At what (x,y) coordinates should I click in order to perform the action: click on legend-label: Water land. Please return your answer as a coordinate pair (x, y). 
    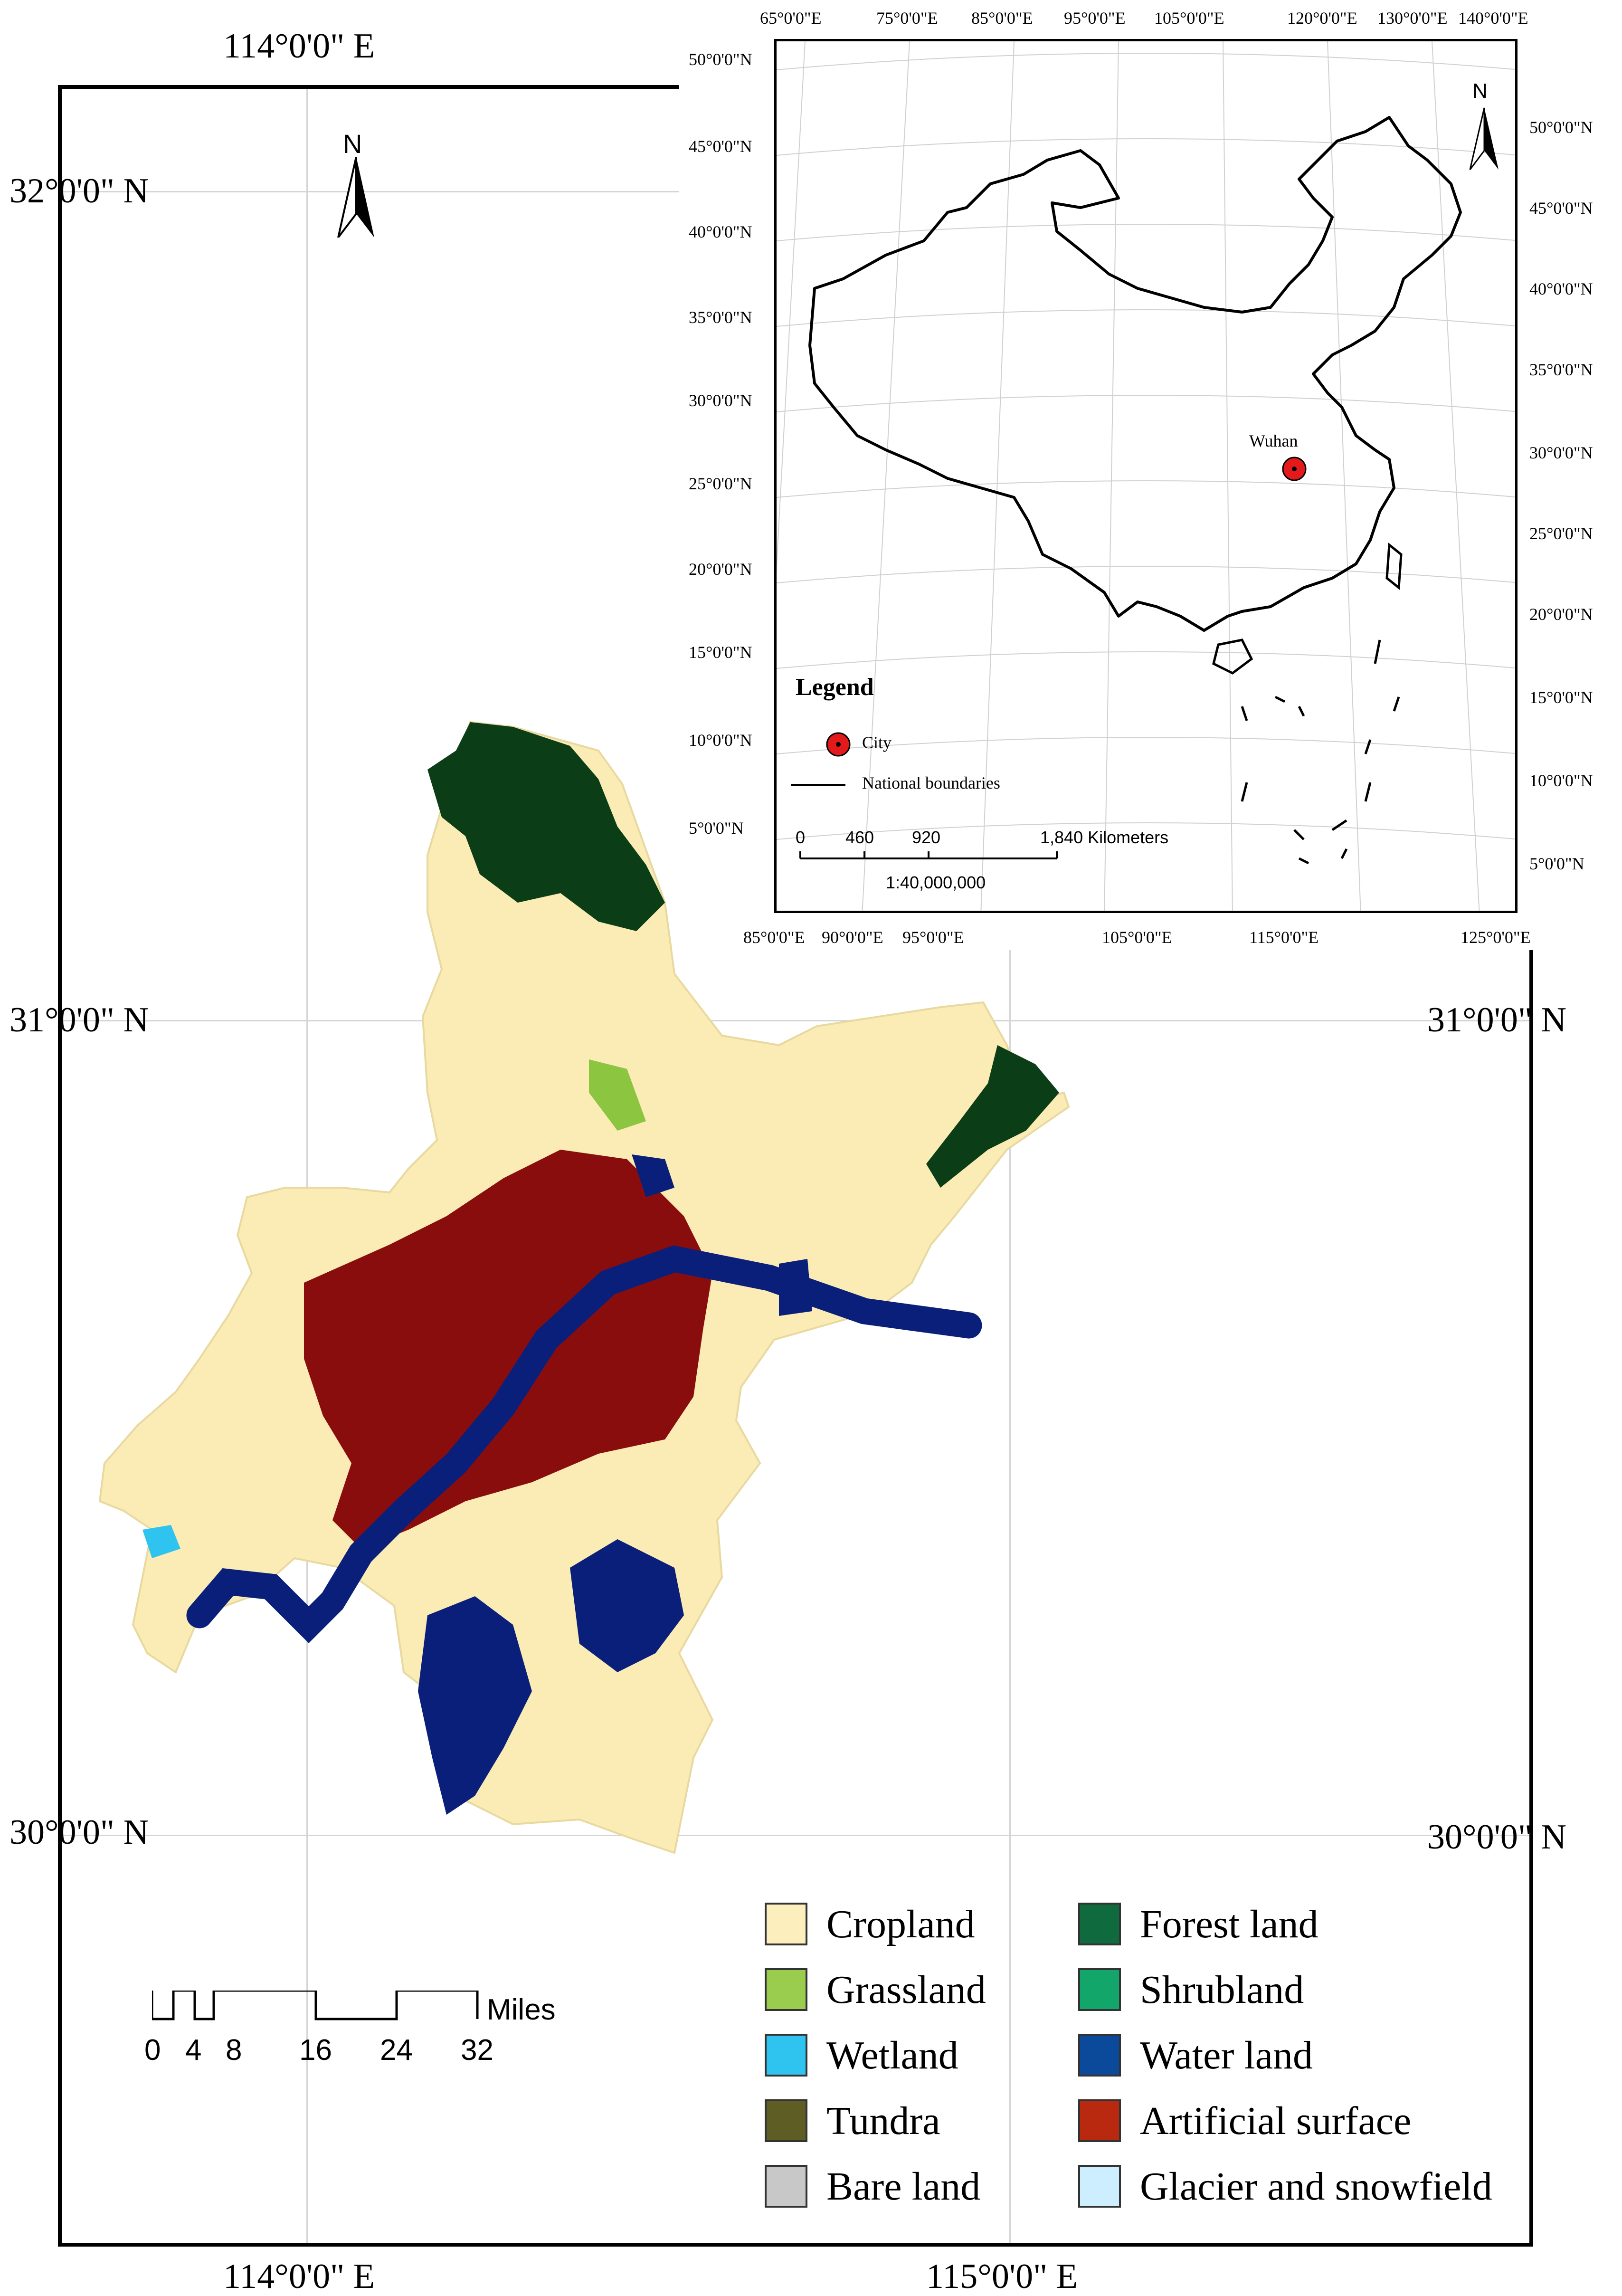
    Looking at the image, I should click on (1226, 2055).